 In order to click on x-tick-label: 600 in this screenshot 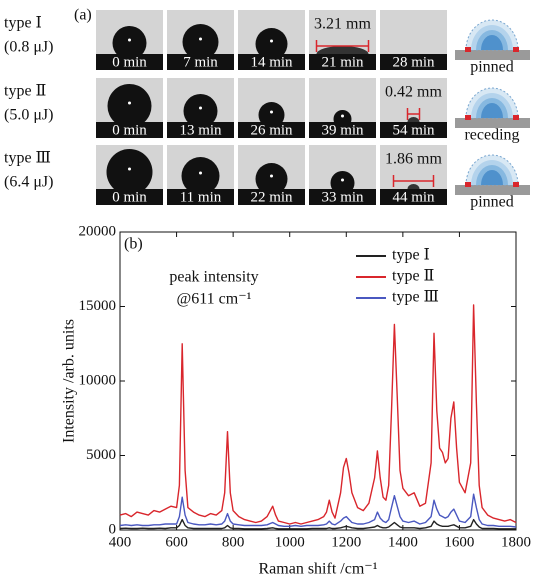, I will do `click(176, 542)`.